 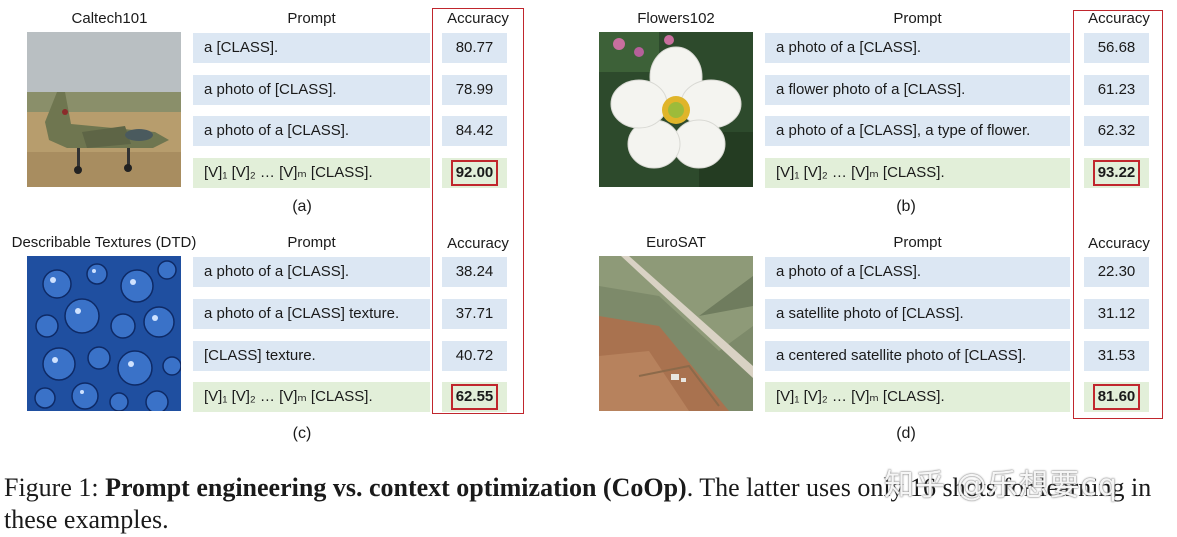 What do you see at coordinates (1116, 314) in the screenshot?
I see `accuracy-cell: 31.12` at bounding box center [1116, 314].